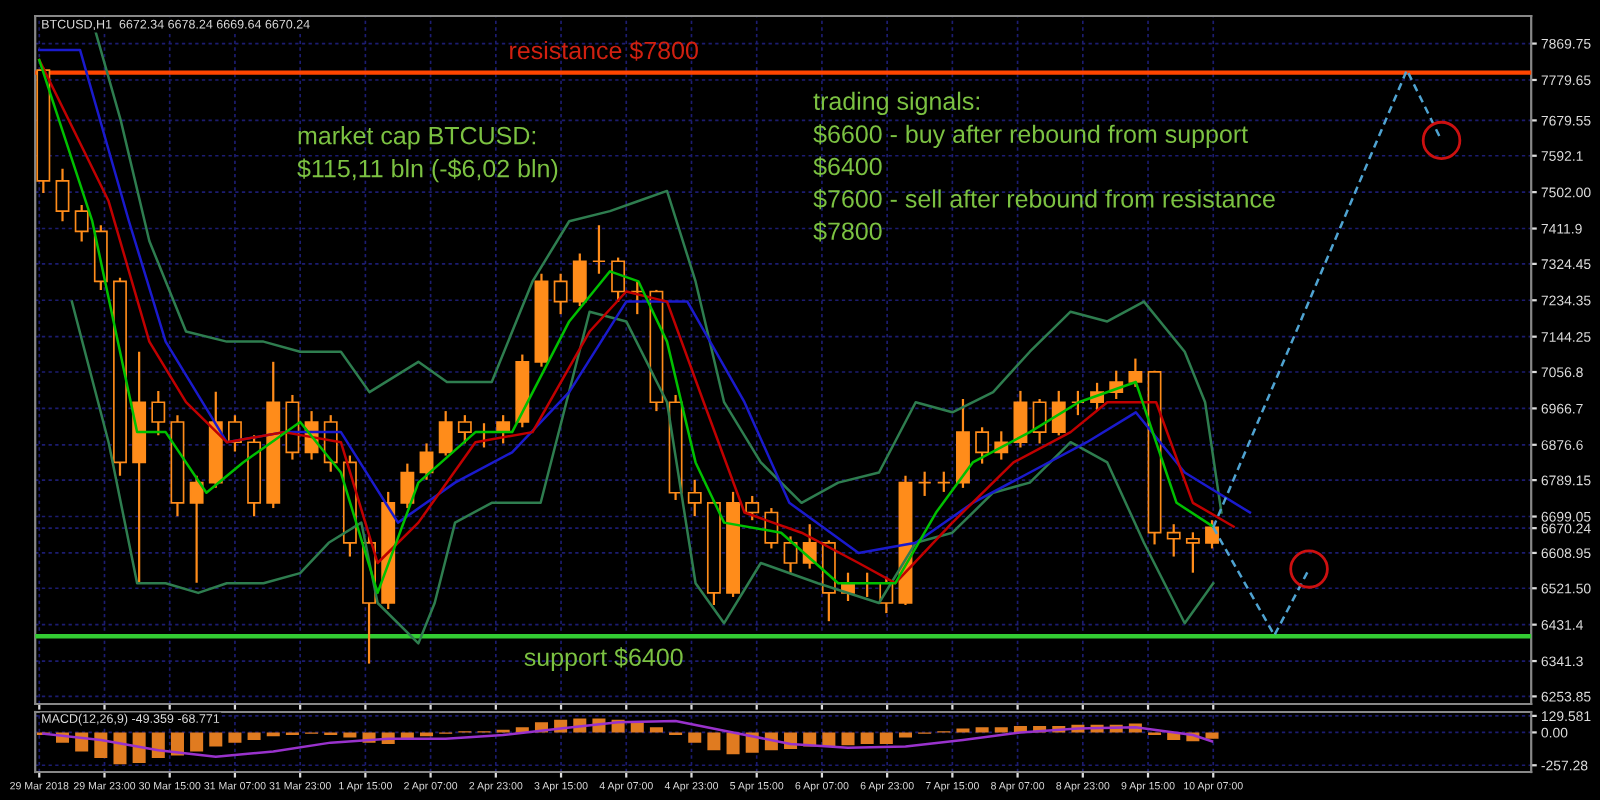 This screenshot has width=1600, height=800. What do you see at coordinates (603, 659) in the screenshot?
I see `ref-line-label: support $6400` at bounding box center [603, 659].